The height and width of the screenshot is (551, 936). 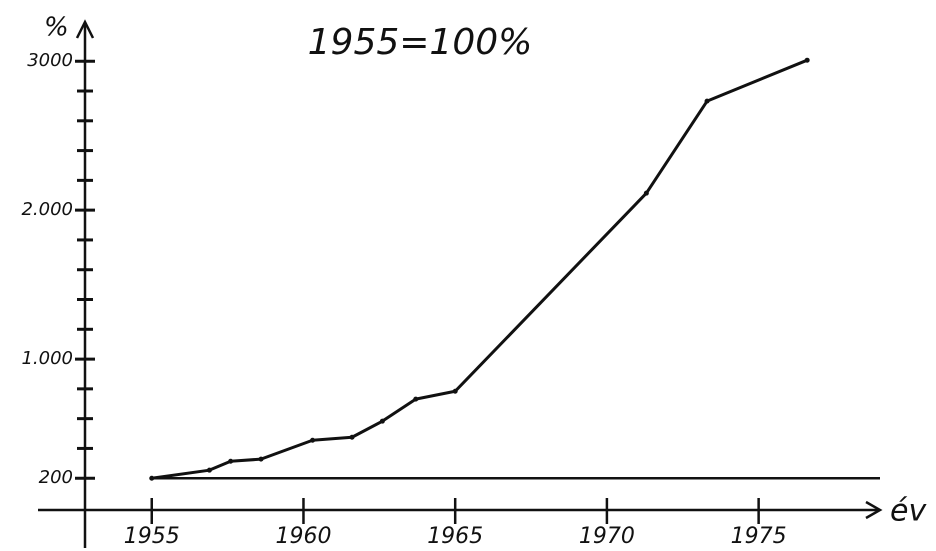 What do you see at coordinates (303, 536) in the screenshot?
I see `x-tick-label: 1960` at bounding box center [303, 536].